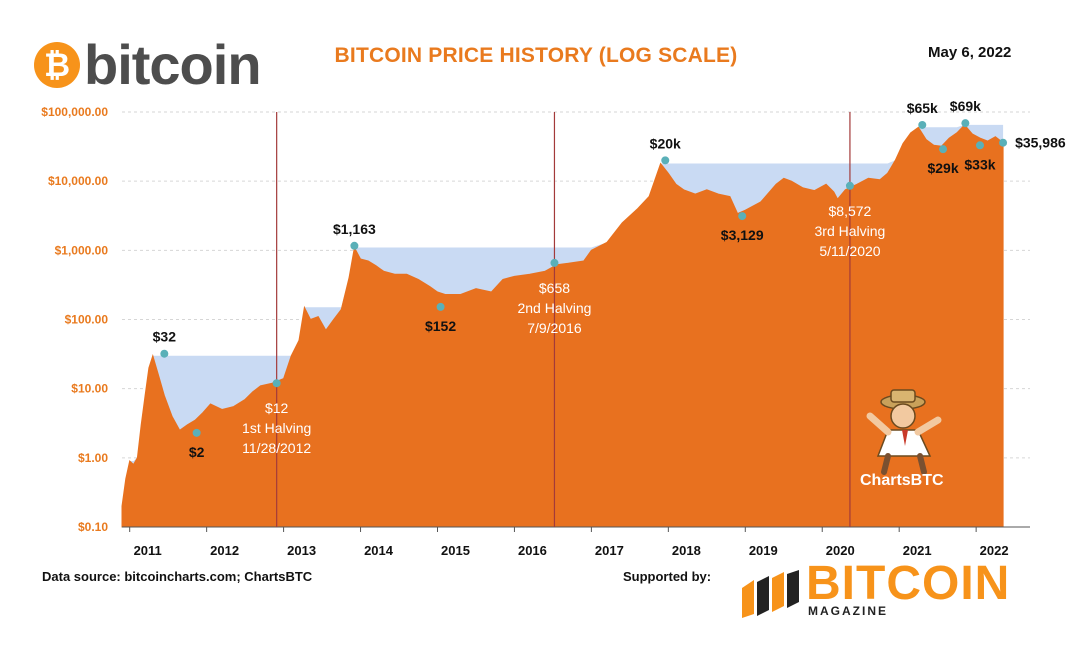  I want to click on x-tick-label: 2019, so click(763, 550).